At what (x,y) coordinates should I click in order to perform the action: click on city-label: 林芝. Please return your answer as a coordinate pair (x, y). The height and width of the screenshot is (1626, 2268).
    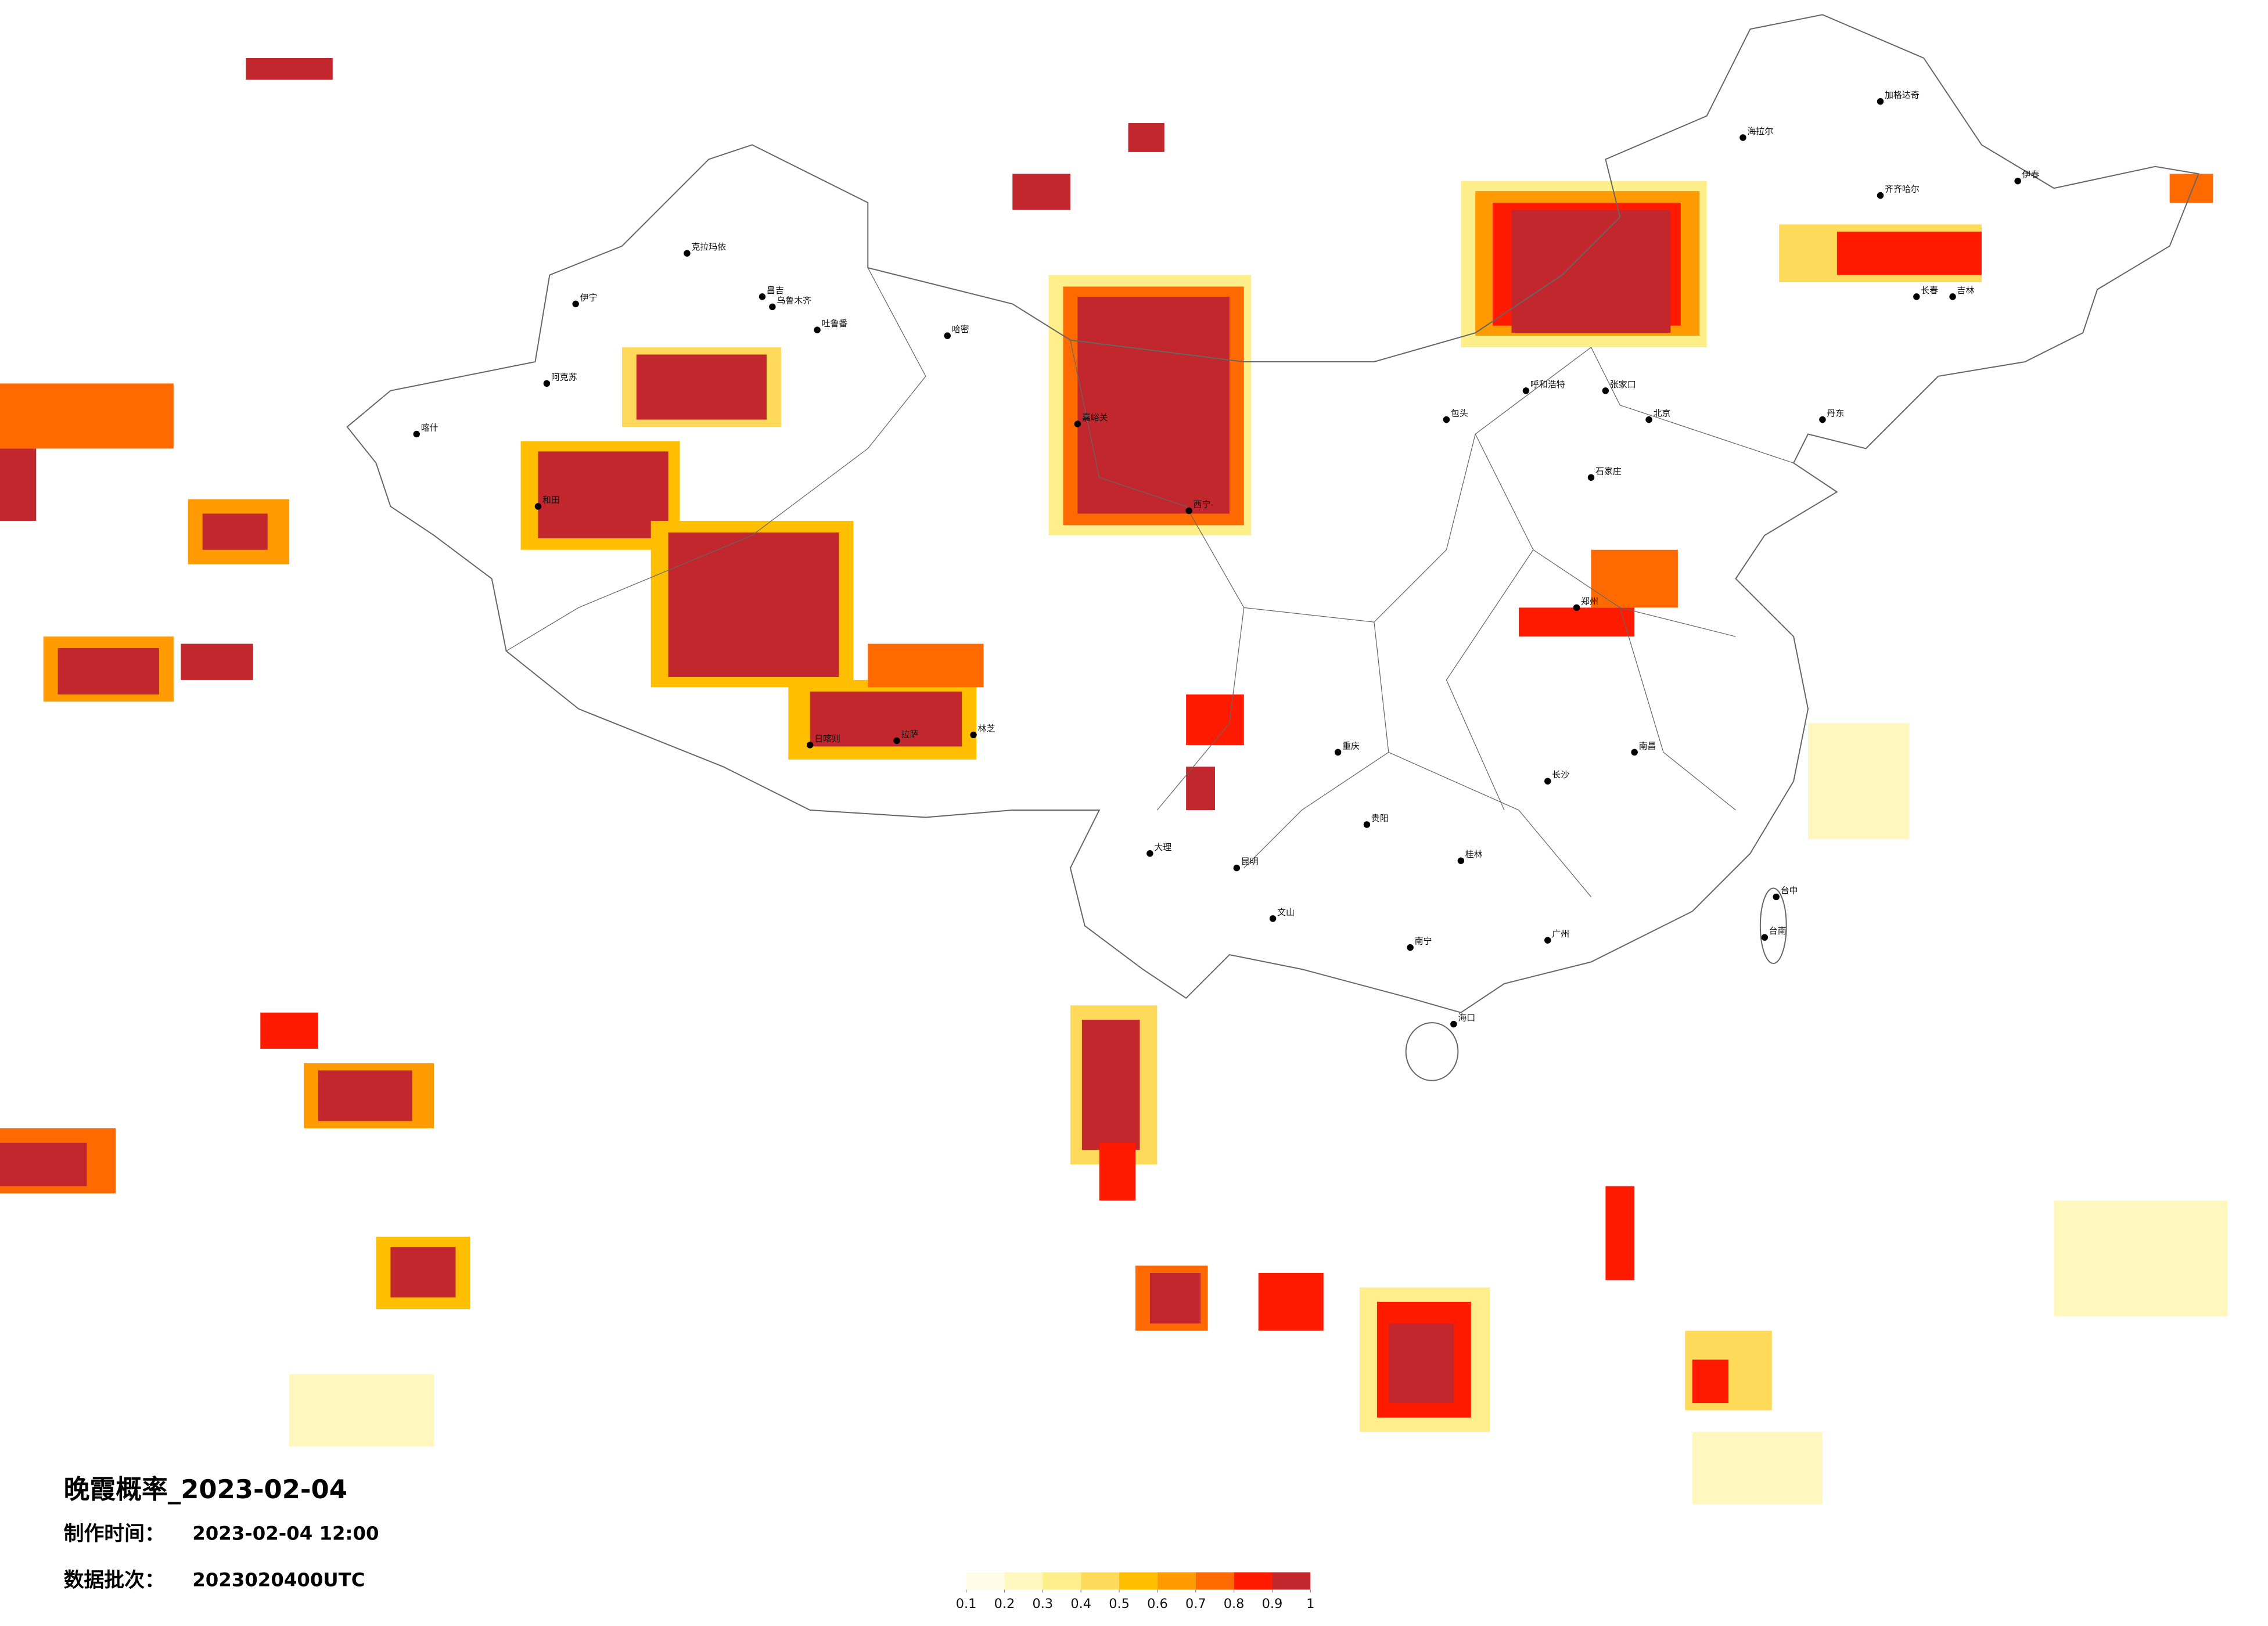
    Looking at the image, I should click on (986, 729).